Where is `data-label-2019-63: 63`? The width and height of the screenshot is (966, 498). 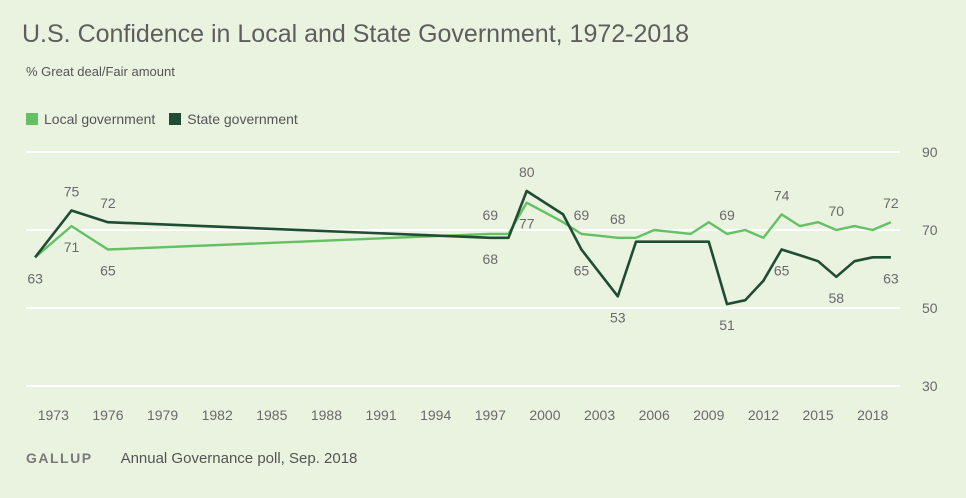 data-label-2019-63: 63 is located at coordinates (891, 278).